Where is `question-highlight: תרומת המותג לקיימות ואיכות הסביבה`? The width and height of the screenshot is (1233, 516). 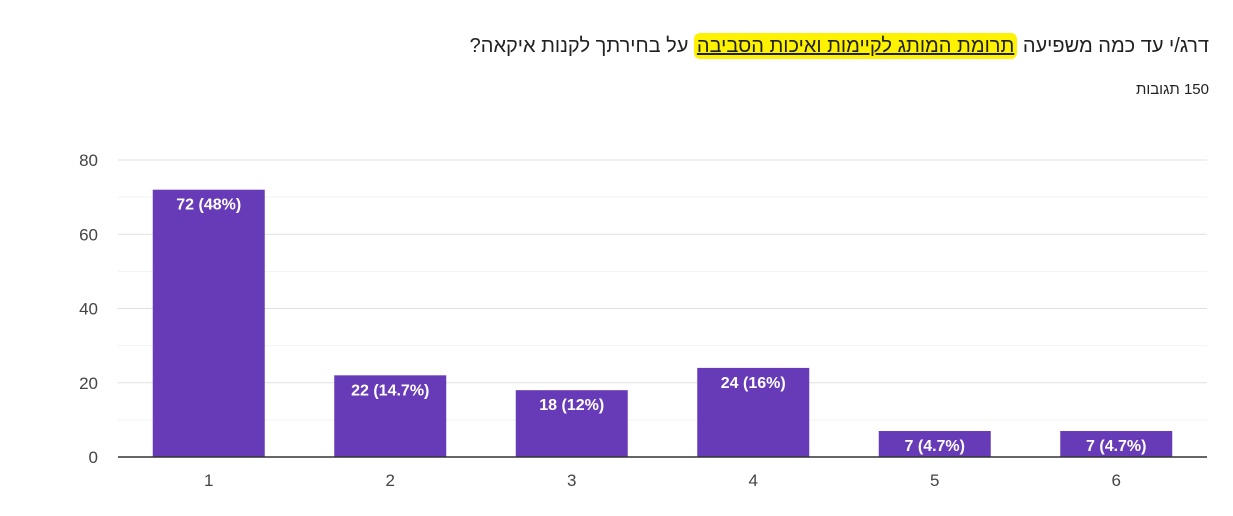 question-highlight: תרומת המותג לקיימות ואיכות הסביבה is located at coordinates (855, 46).